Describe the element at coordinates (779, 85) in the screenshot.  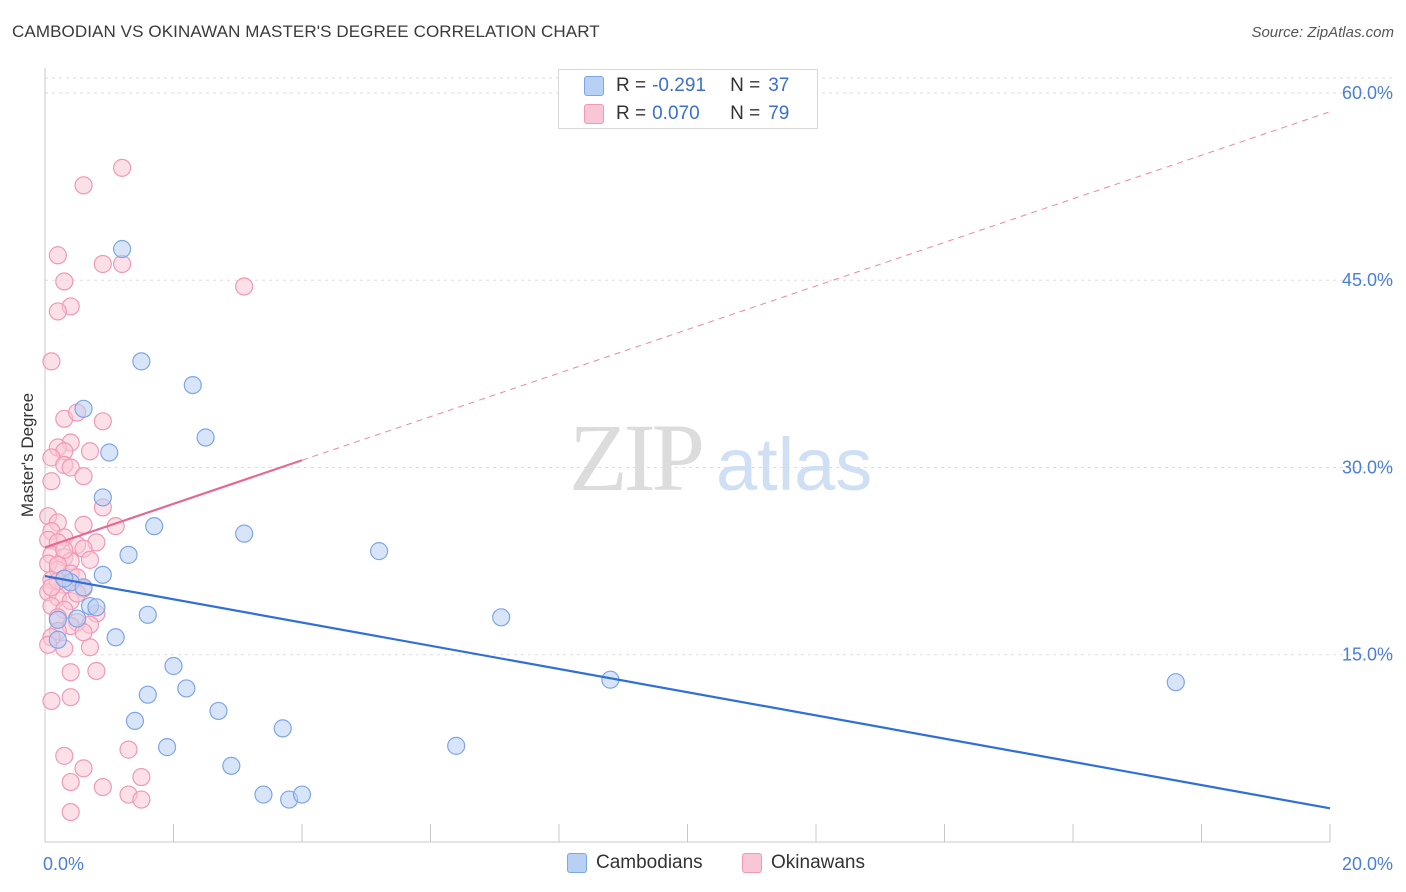
I see `n-value-cambodians: 37` at that location.